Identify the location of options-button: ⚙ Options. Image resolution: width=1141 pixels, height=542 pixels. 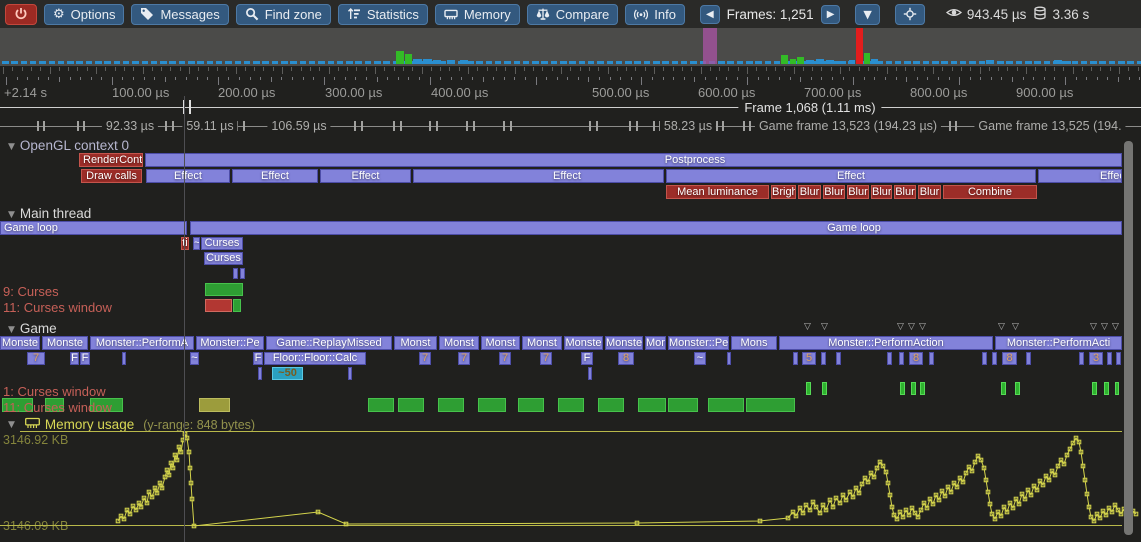
(84, 14).